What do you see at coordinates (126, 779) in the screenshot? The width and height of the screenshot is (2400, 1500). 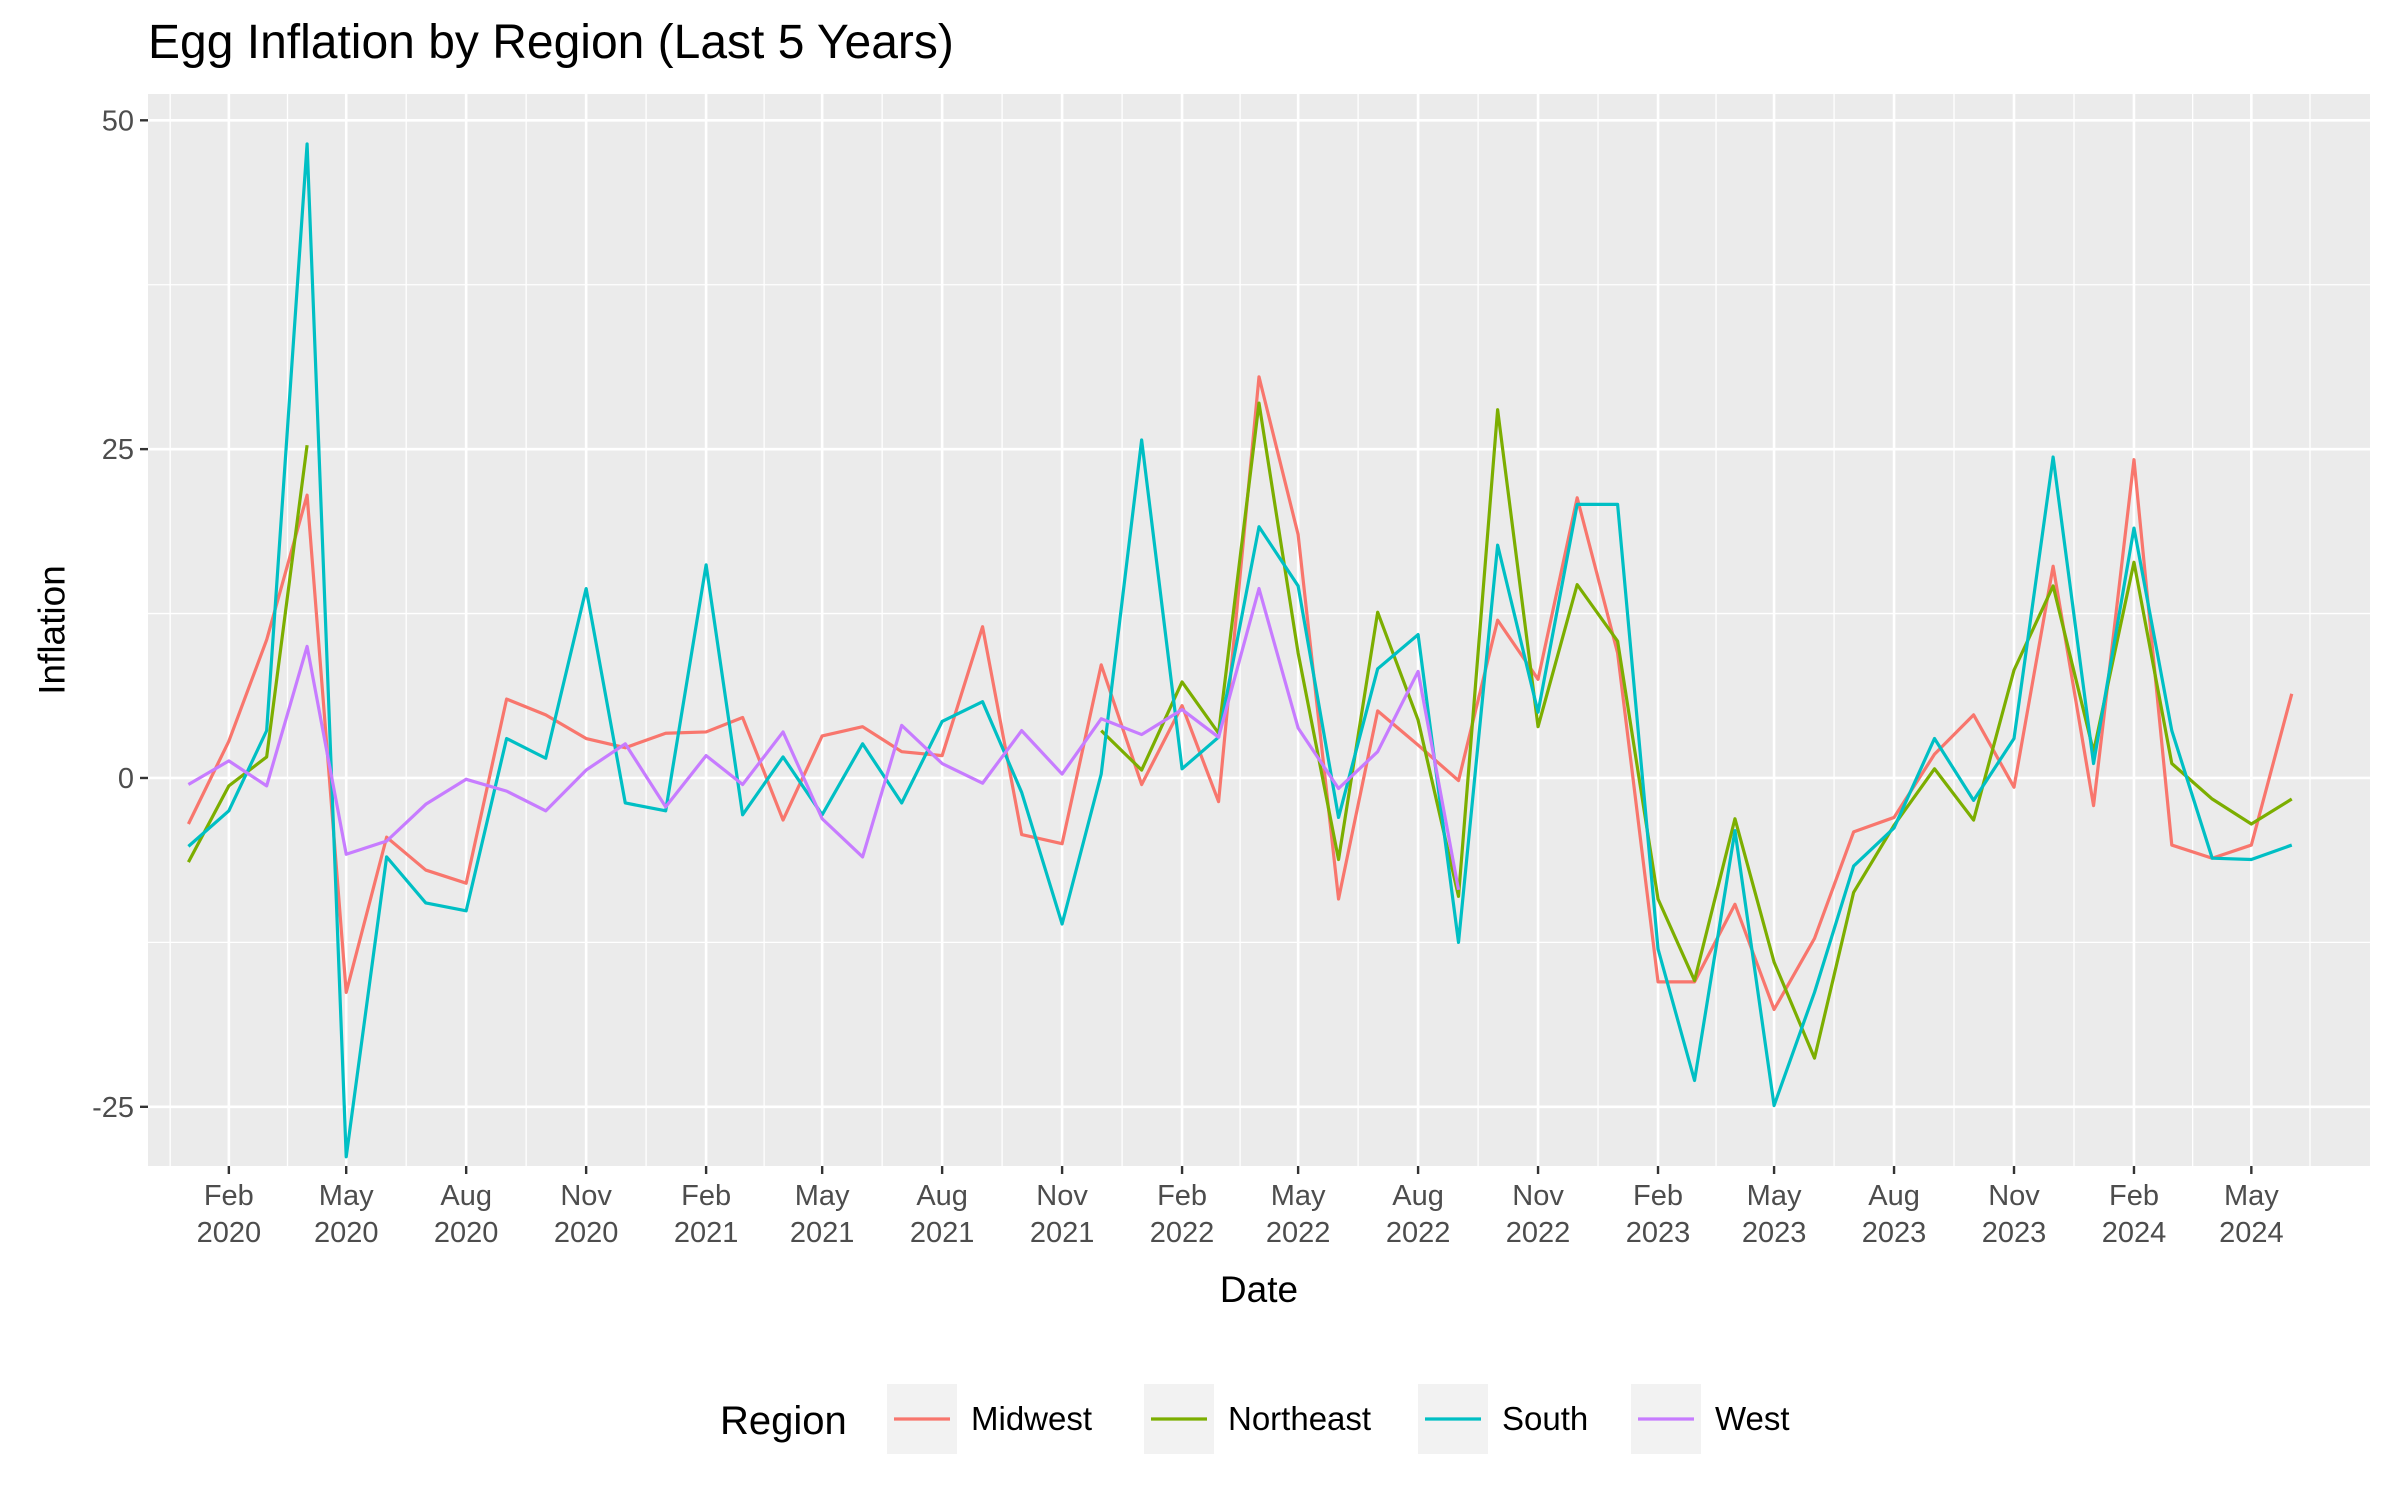 I see `y-tick-label: 0` at bounding box center [126, 779].